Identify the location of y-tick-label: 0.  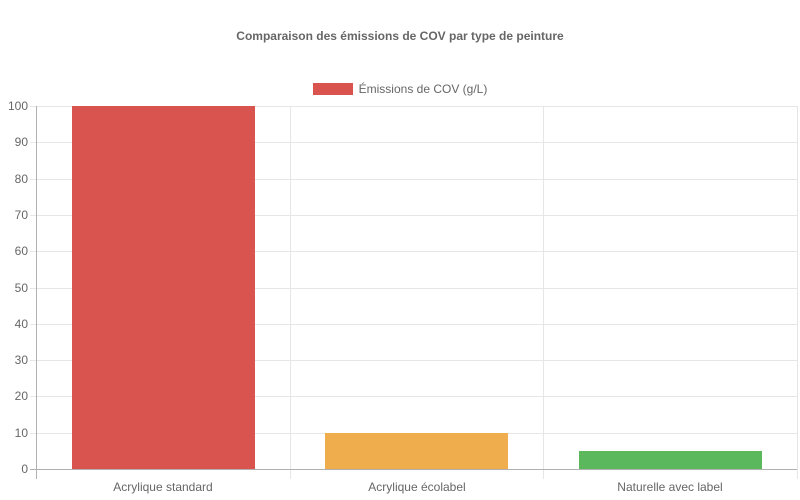
(24, 469).